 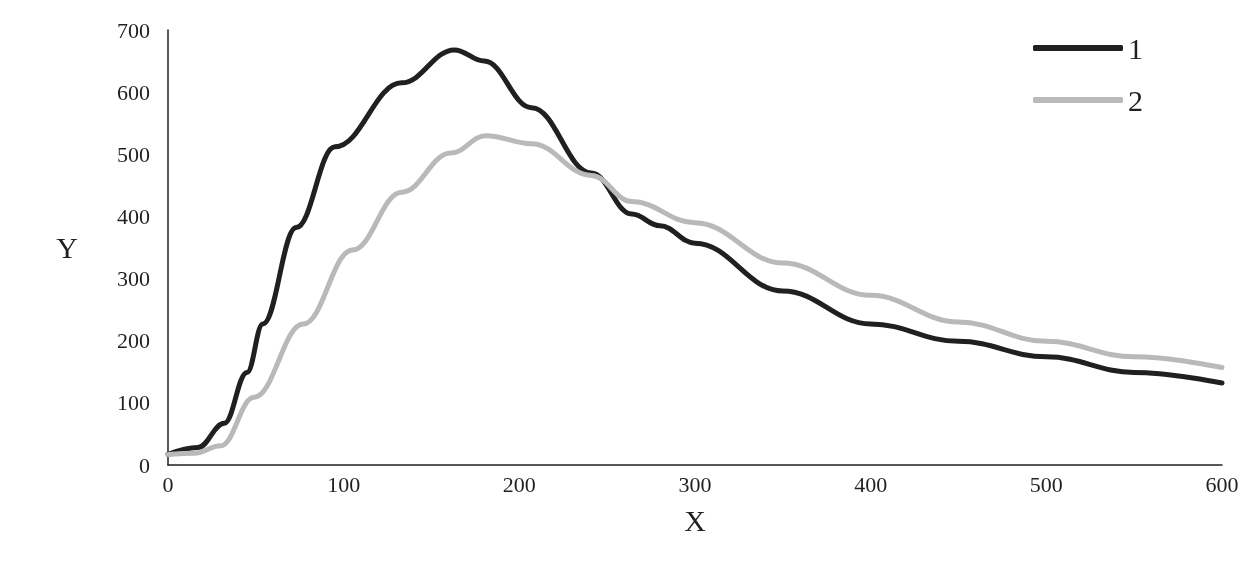 I want to click on y-tick-label: 0, so click(x=144, y=465).